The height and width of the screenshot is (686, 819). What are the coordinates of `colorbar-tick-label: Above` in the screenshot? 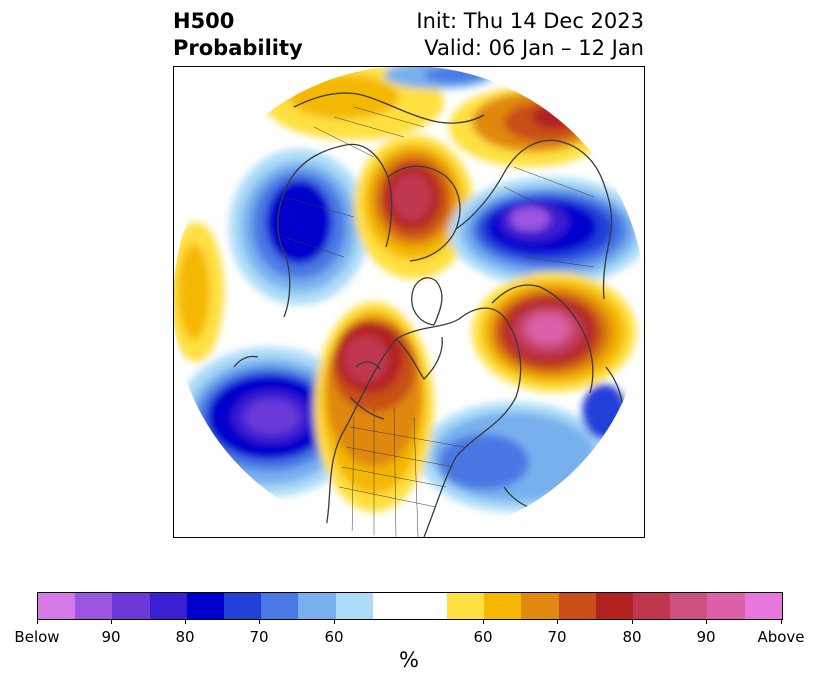 It's located at (781, 637).